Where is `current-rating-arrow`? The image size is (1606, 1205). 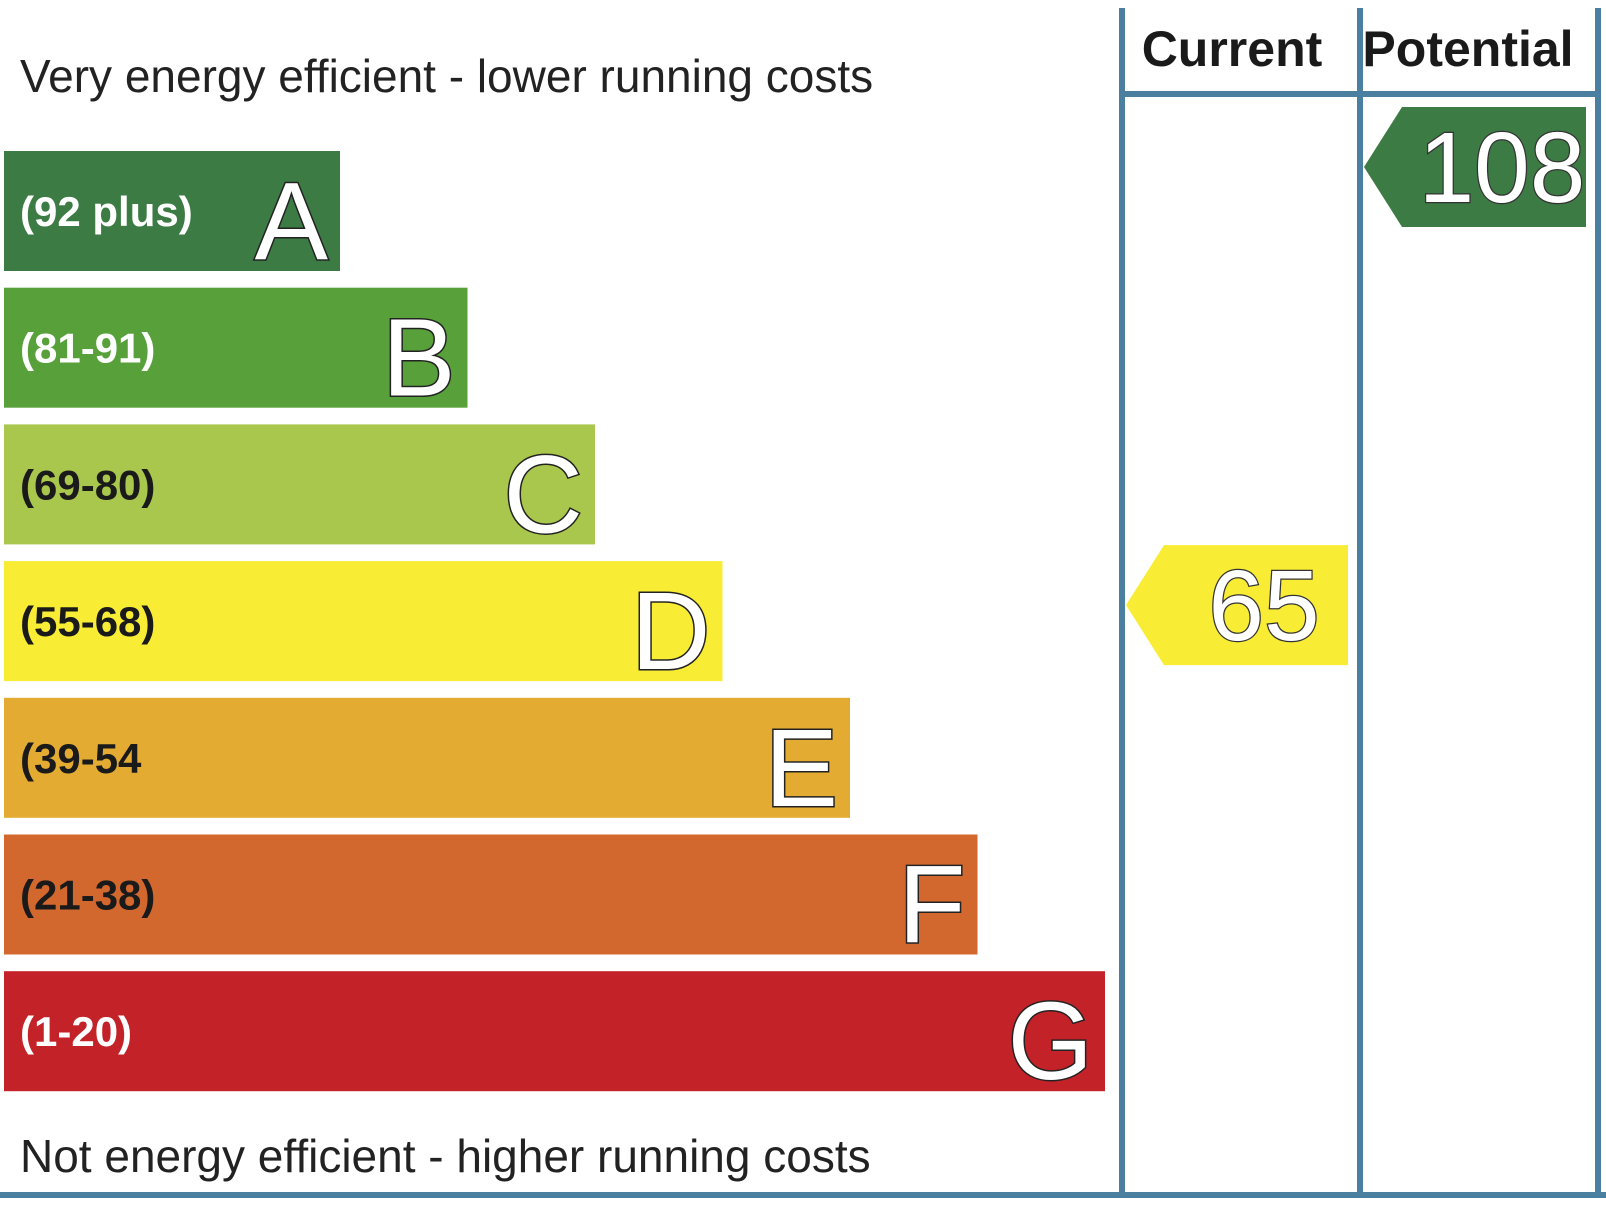 current-rating-arrow is located at coordinates (1237, 605).